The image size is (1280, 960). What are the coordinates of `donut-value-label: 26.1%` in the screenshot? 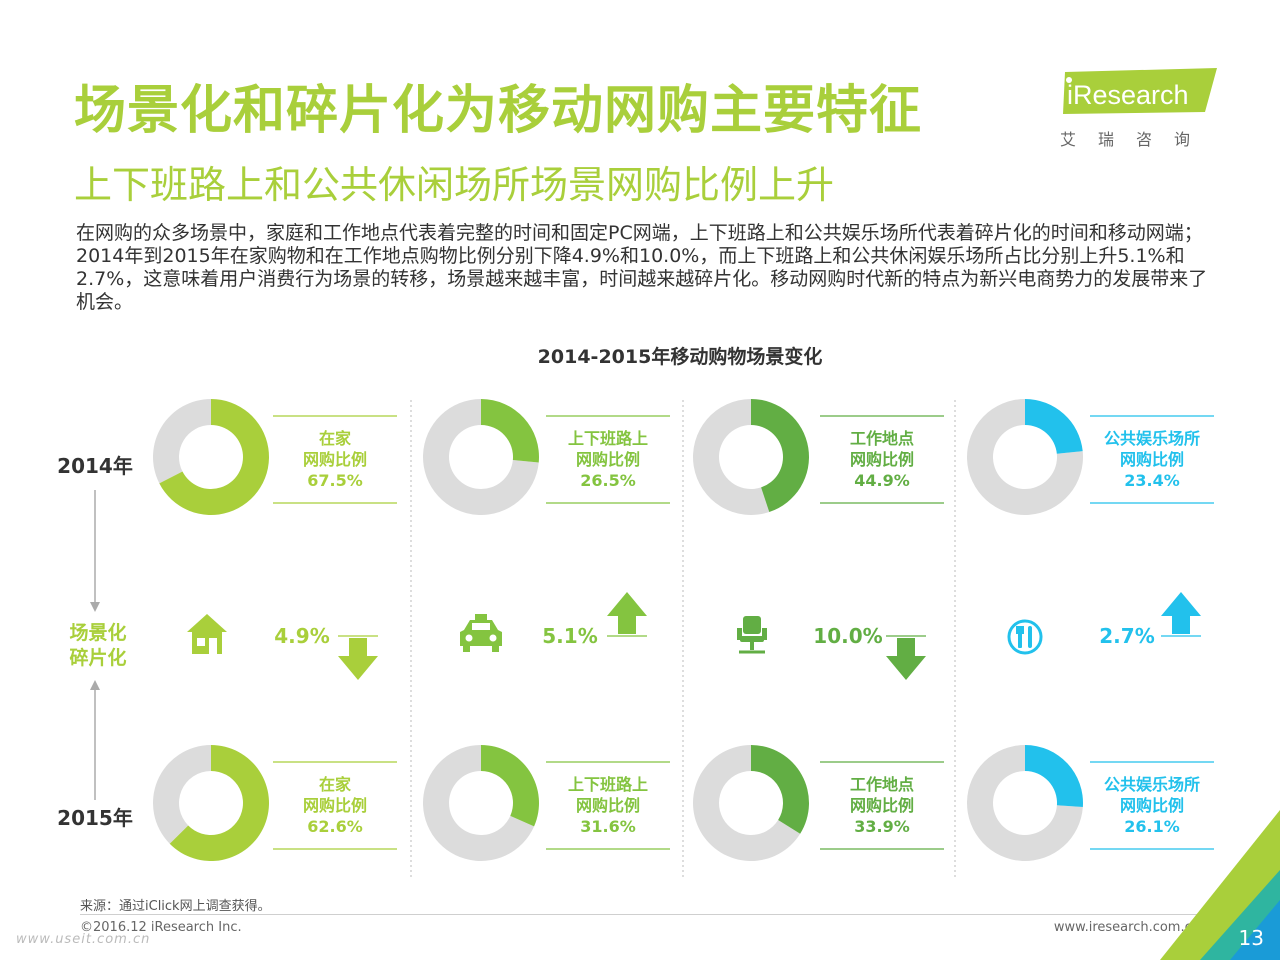 It's located at (1152, 826).